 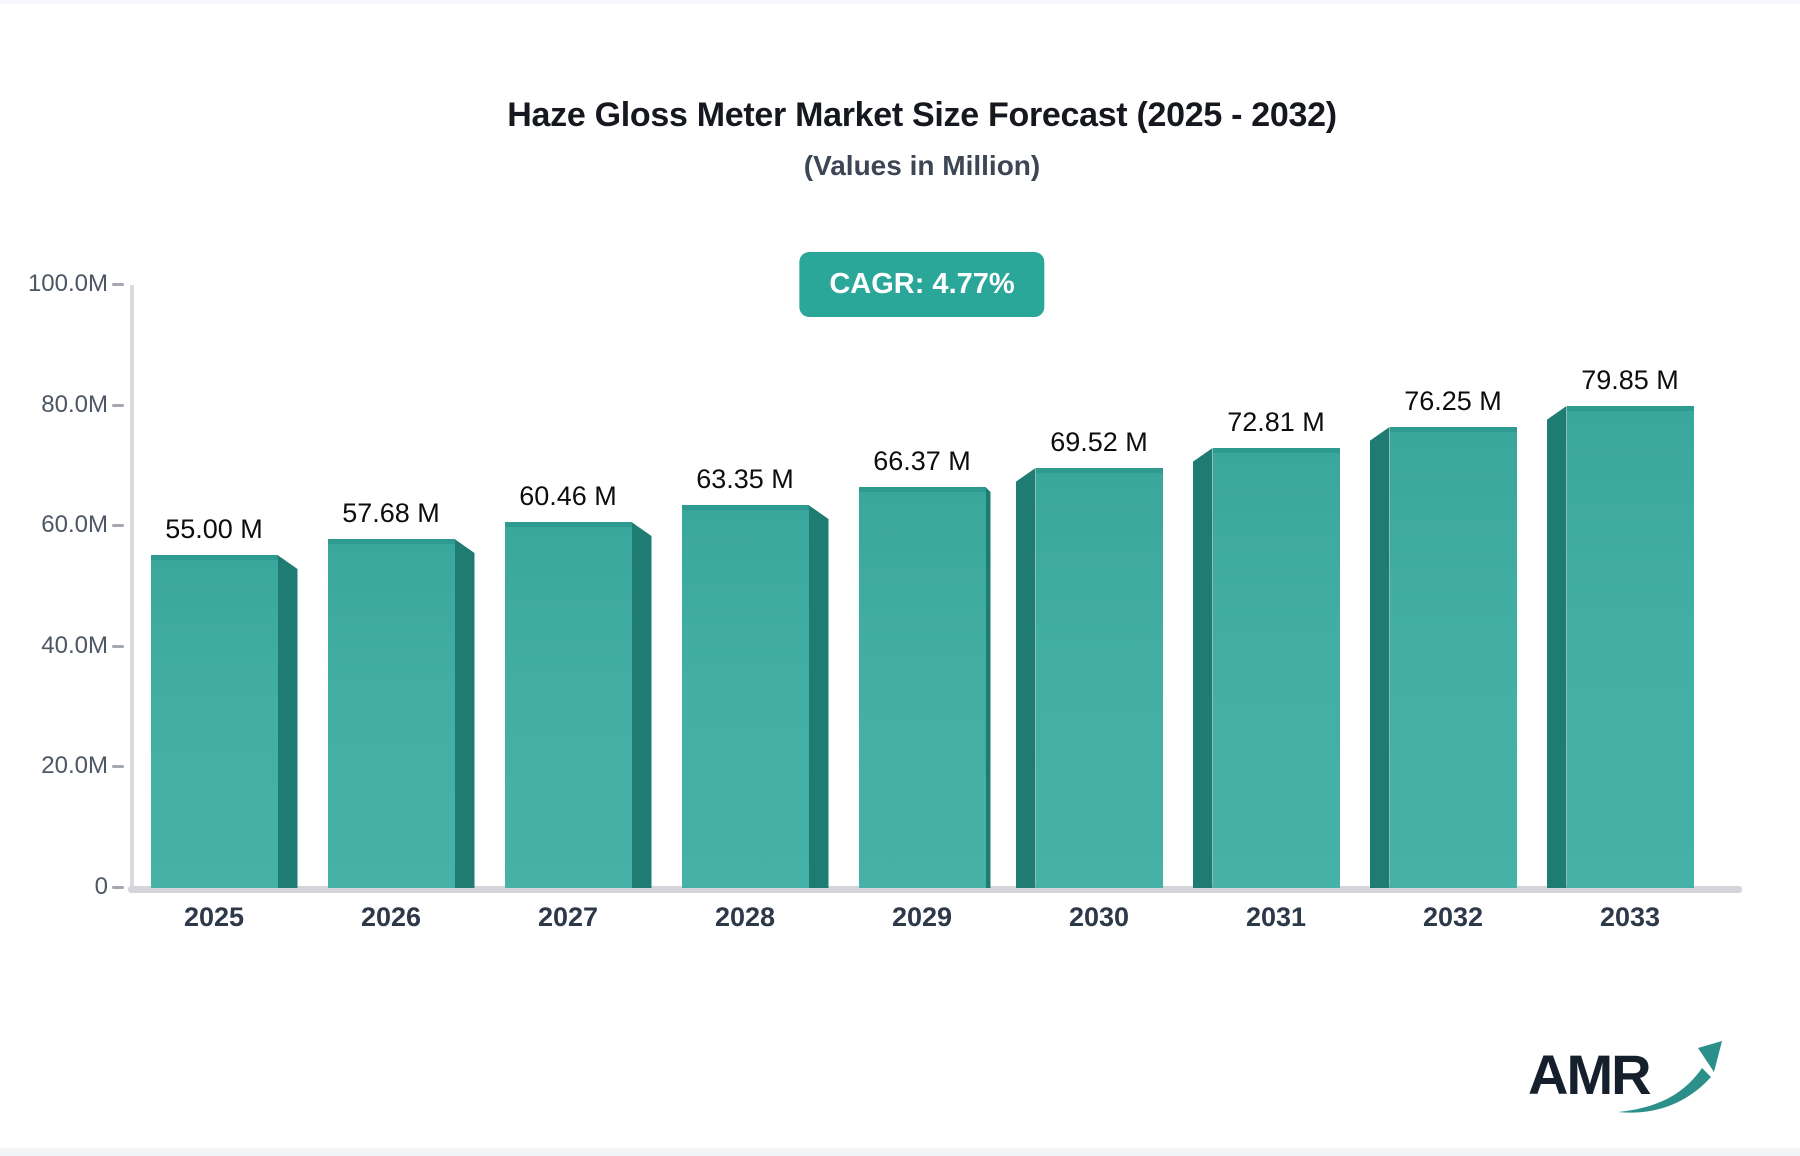 I want to click on bar-value-label: 63.35 M, so click(x=745, y=479).